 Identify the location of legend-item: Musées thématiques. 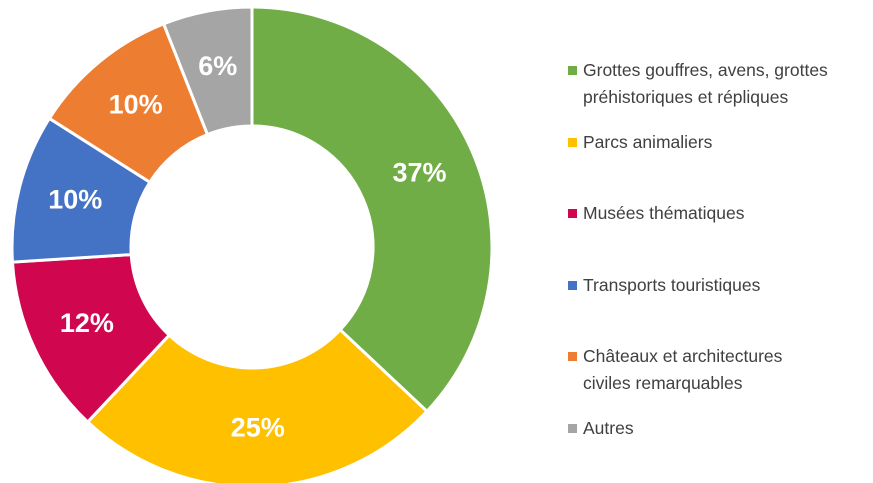
(720, 213).